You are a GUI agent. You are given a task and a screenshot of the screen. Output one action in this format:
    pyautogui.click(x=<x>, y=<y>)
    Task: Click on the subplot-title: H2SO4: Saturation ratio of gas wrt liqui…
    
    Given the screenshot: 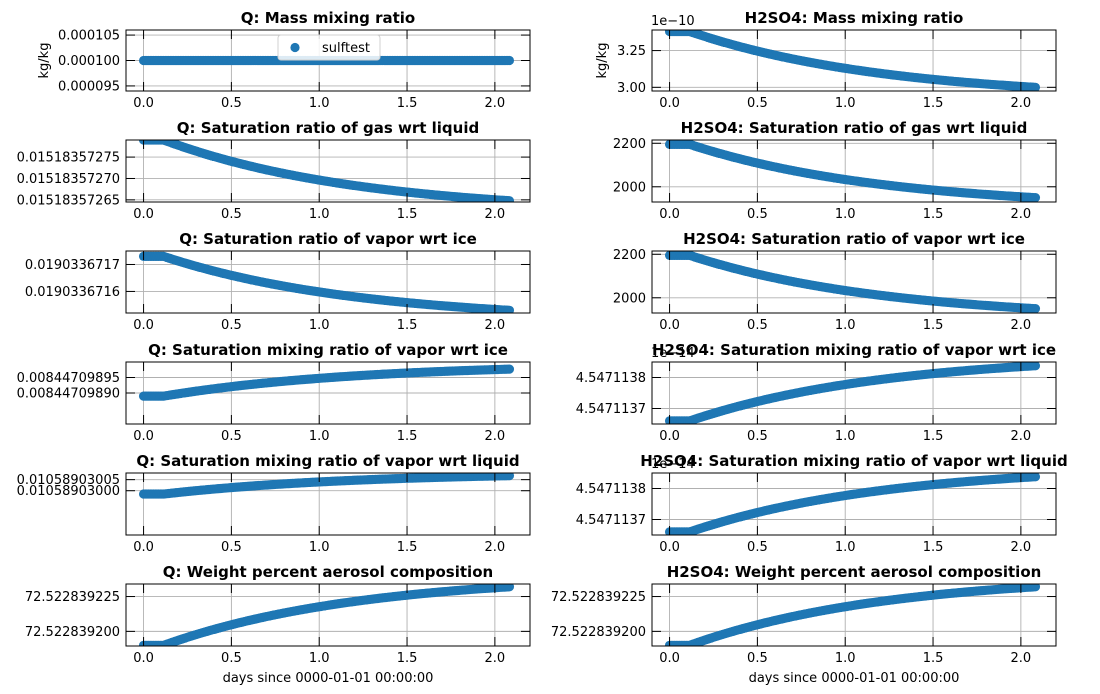 What is the action you would take?
    pyautogui.click(x=854, y=128)
    